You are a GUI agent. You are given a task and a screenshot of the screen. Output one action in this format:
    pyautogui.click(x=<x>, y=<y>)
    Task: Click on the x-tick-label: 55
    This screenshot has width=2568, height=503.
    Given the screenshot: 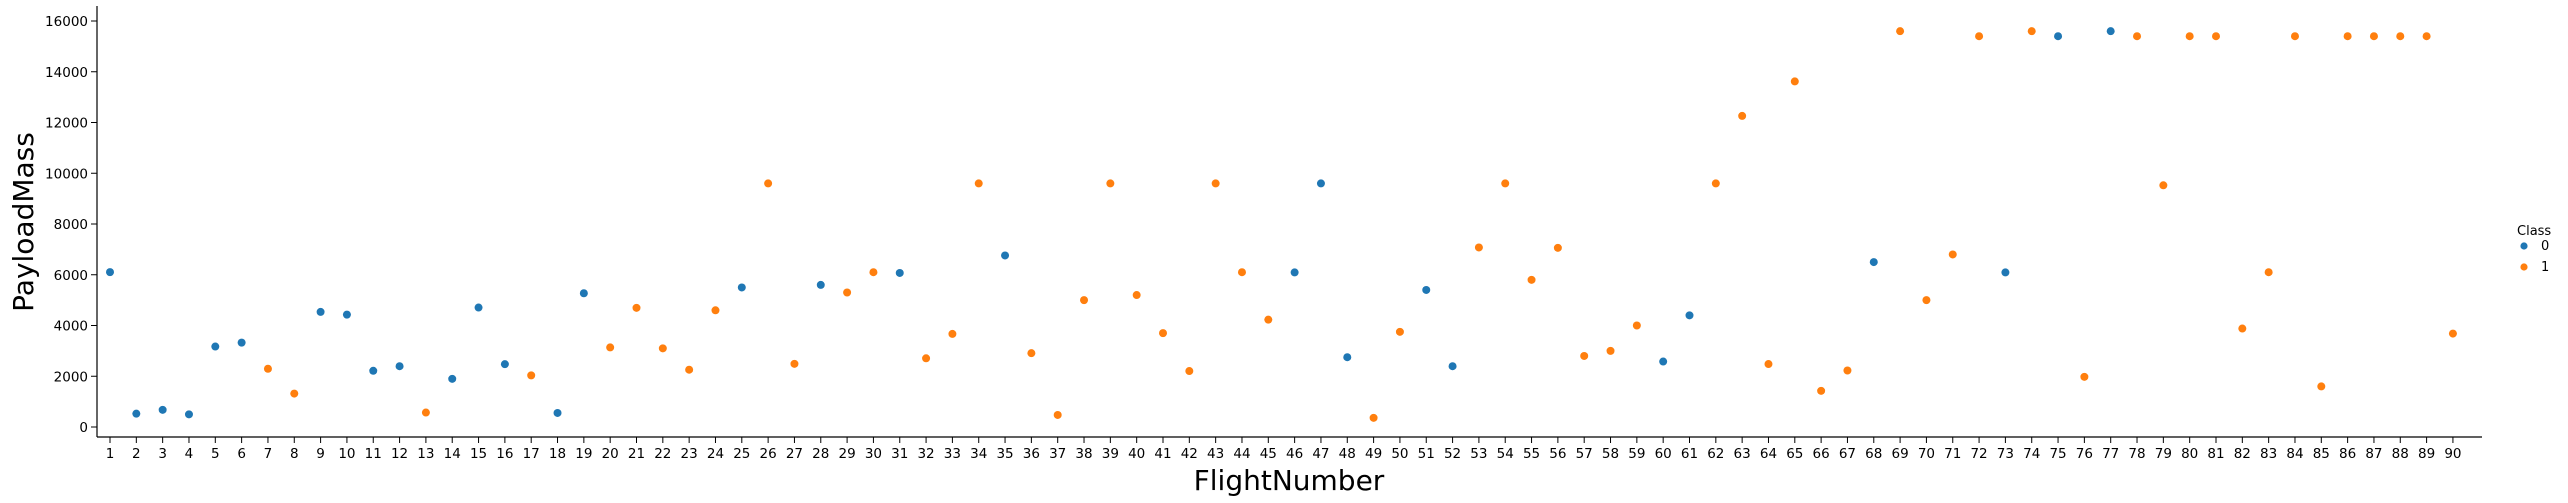 What is the action you would take?
    pyautogui.click(x=1531, y=454)
    